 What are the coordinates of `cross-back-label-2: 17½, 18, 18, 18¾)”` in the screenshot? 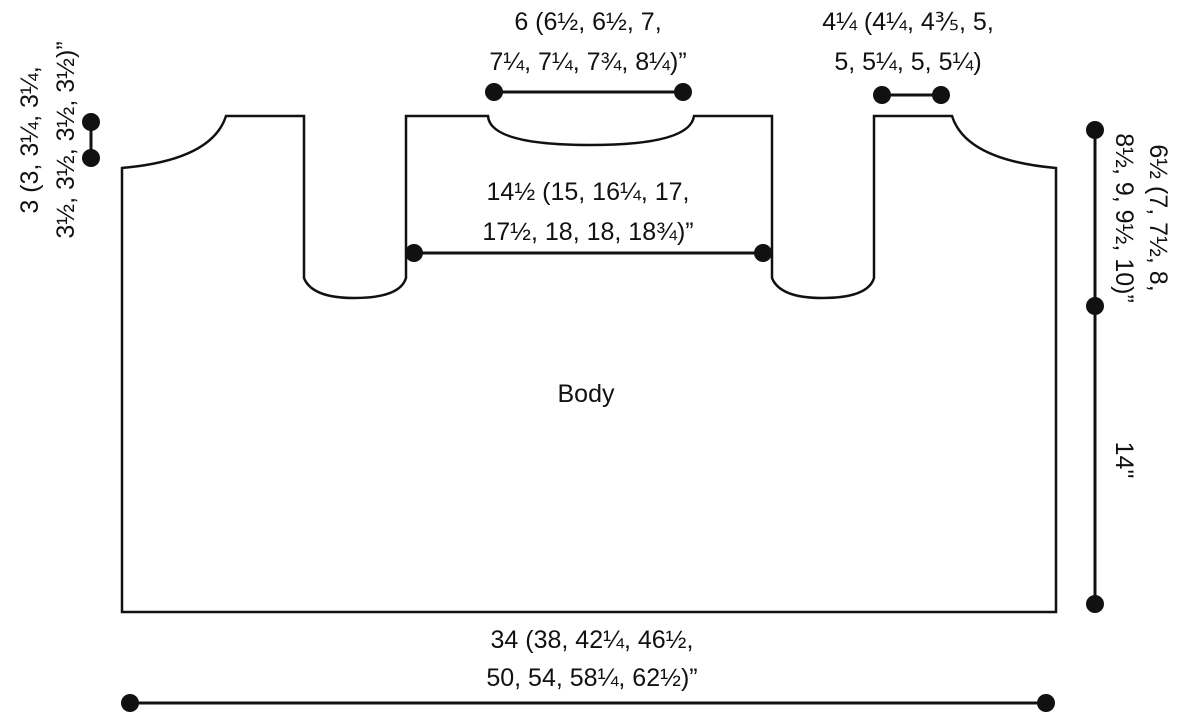 It's located at (587, 232).